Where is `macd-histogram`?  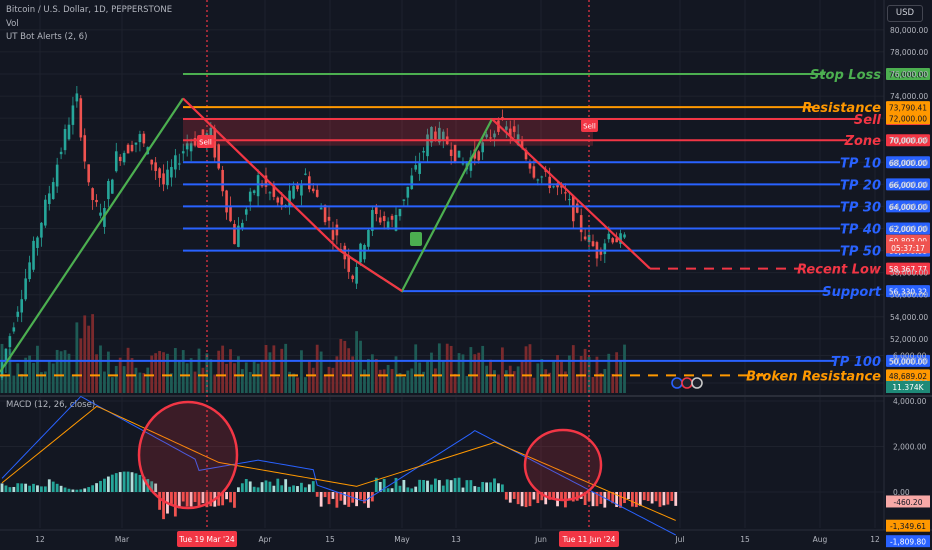 macd-histogram is located at coordinates (339, 495).